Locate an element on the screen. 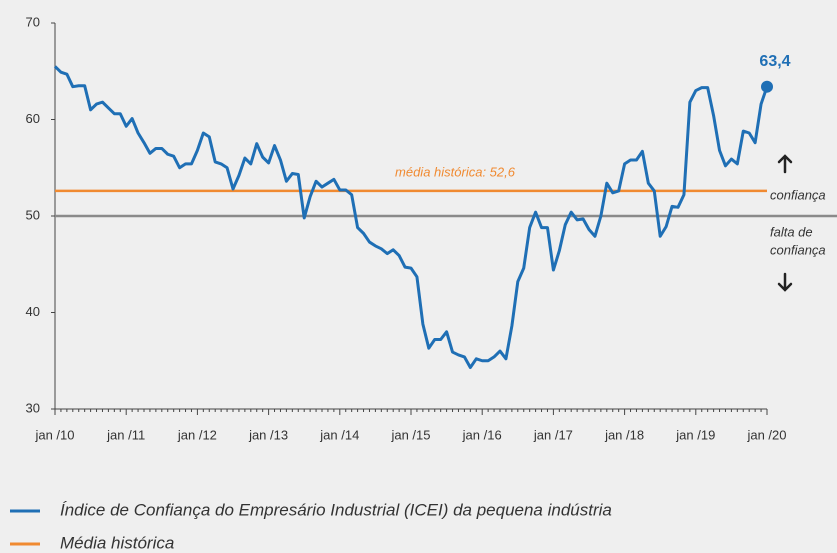 The width and height of the screenshot is (837, 553). y-tick-label: 30 is located at coordinates (33, 407).